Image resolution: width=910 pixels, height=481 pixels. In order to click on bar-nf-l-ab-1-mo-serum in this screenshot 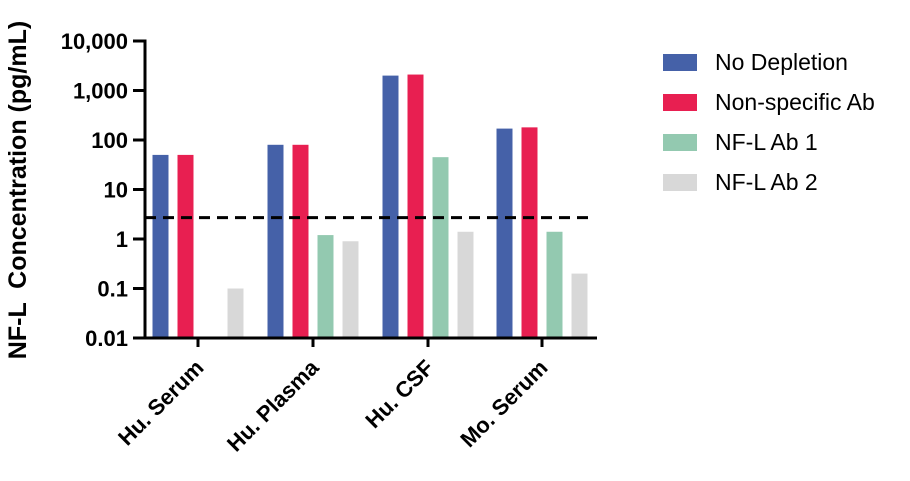, I will do `click(554, 284)`.